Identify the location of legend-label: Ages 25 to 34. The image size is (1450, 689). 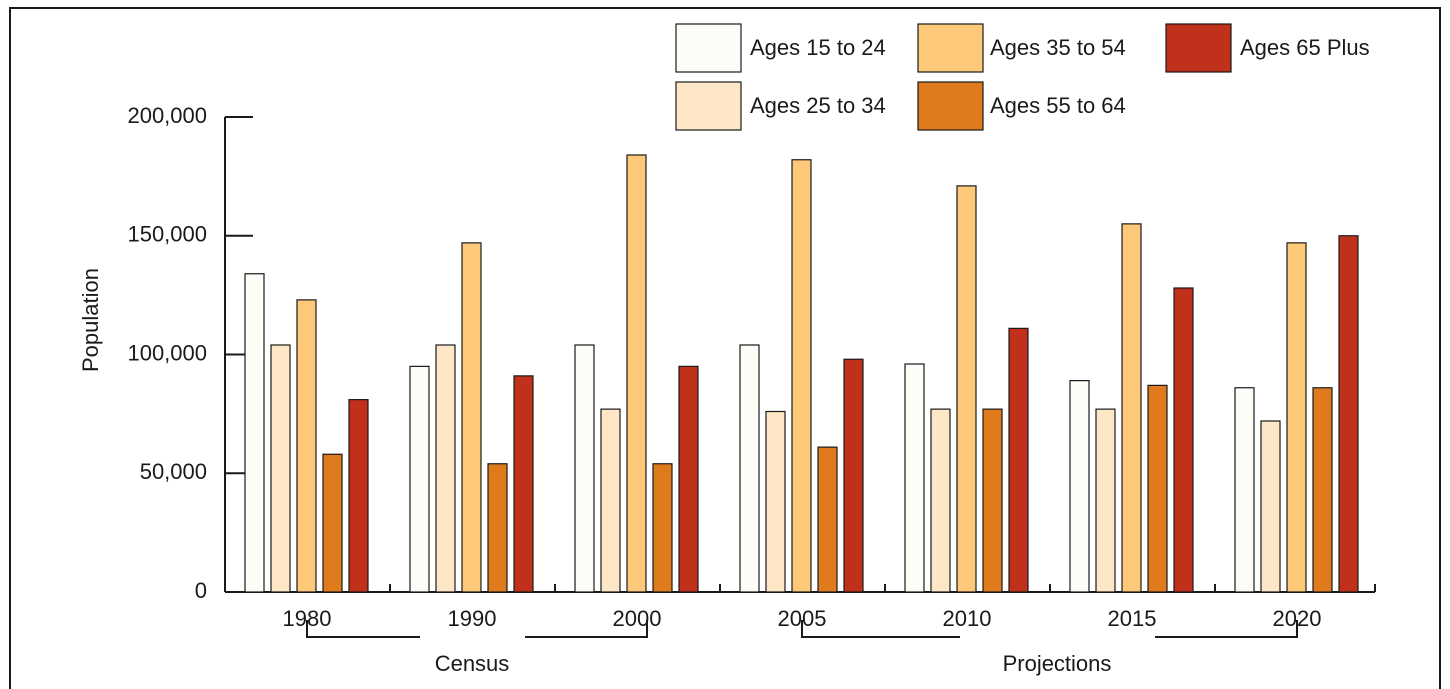
(818, 105).